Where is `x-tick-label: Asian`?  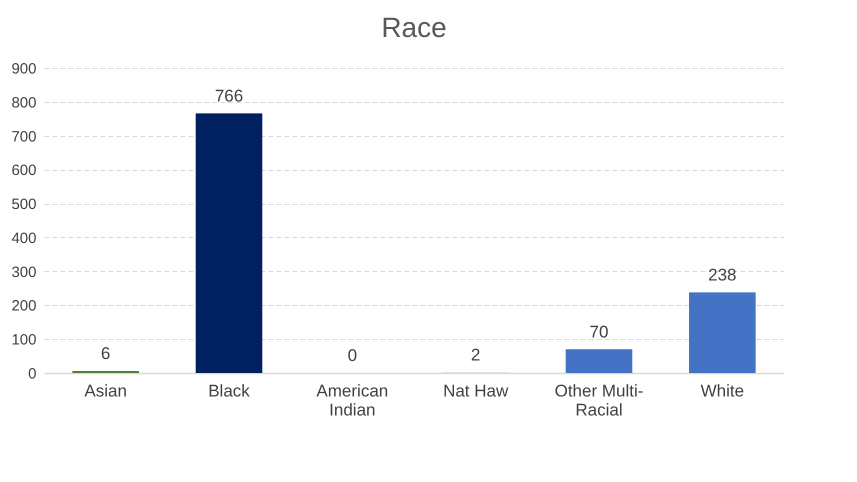 x-tick-label: Asian is located at coordinates (105, 391).